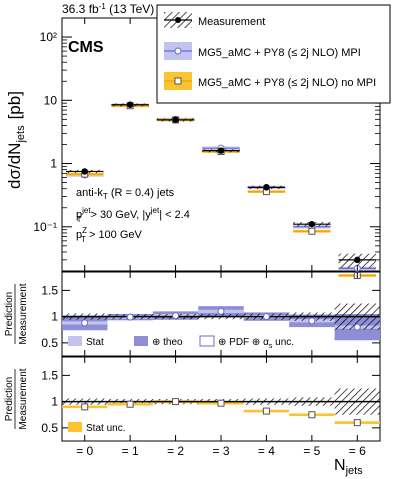 This screenshot has width=405, height=479. Describe the element at coordinates (75, 427) in the screenshot. I see `legend-statunc-swatch` at that location.